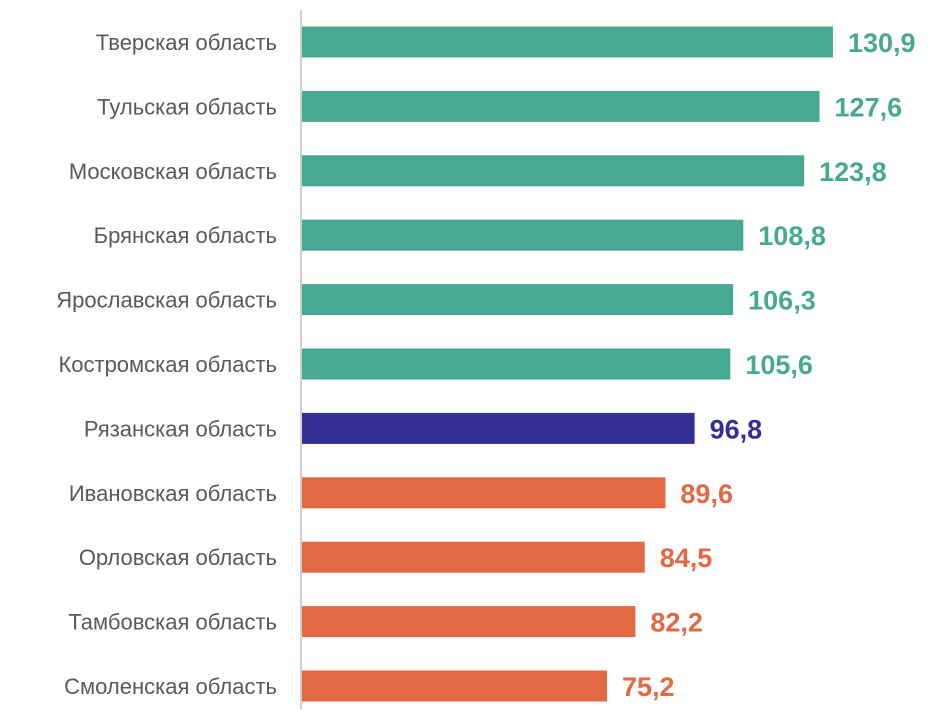 The width and height of the screenshot is (933, 711). What do you see at coordinates (869, 107) in the screenshot?
I see `value-label: 127,6` at bounding box center [869, 107].